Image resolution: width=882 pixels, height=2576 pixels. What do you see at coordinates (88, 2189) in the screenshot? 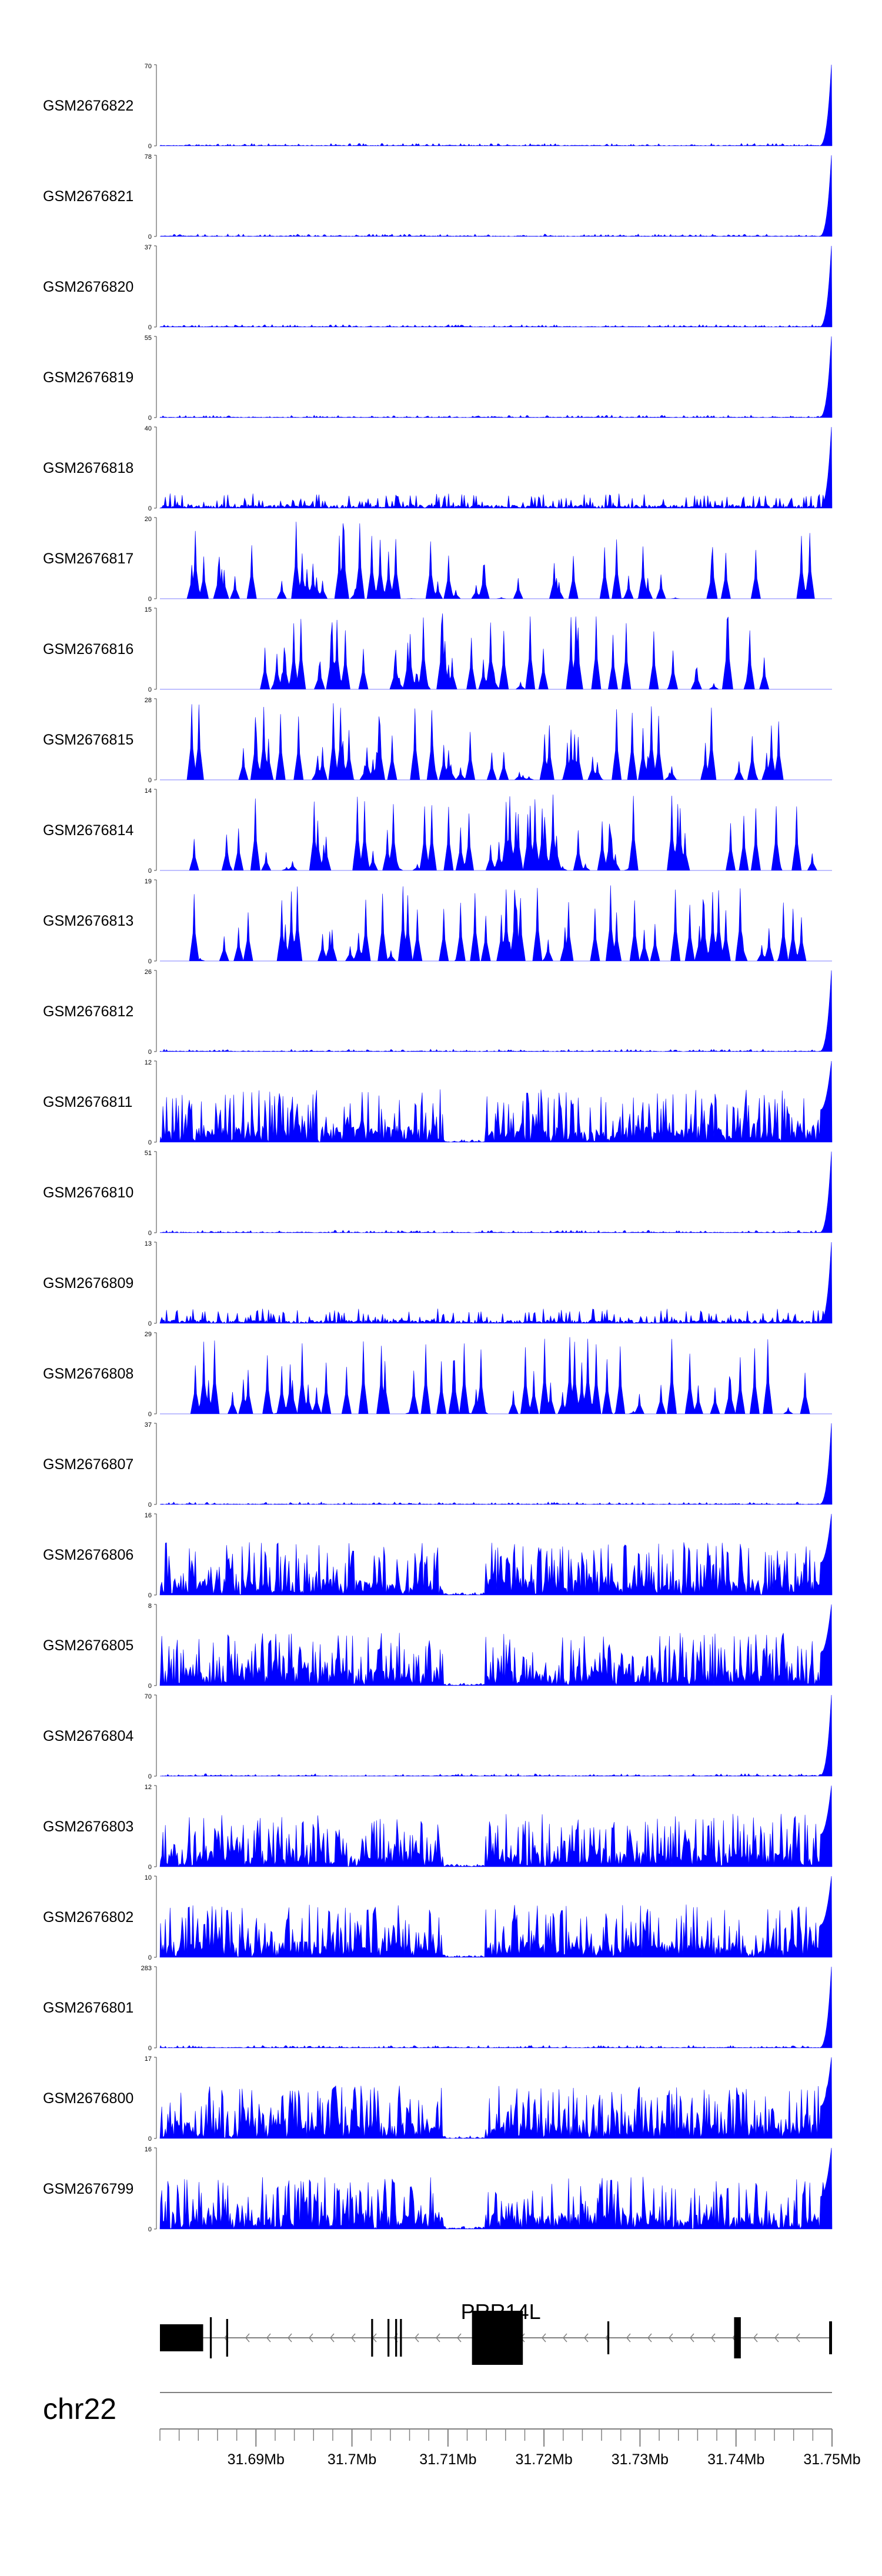
I see `track-label: GSM2676799` at bounding box center [88, 2189].